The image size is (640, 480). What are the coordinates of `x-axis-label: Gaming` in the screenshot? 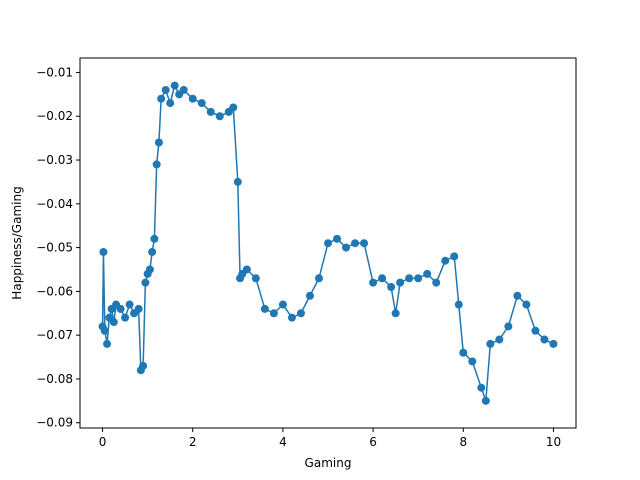 It's located at (328, 463).